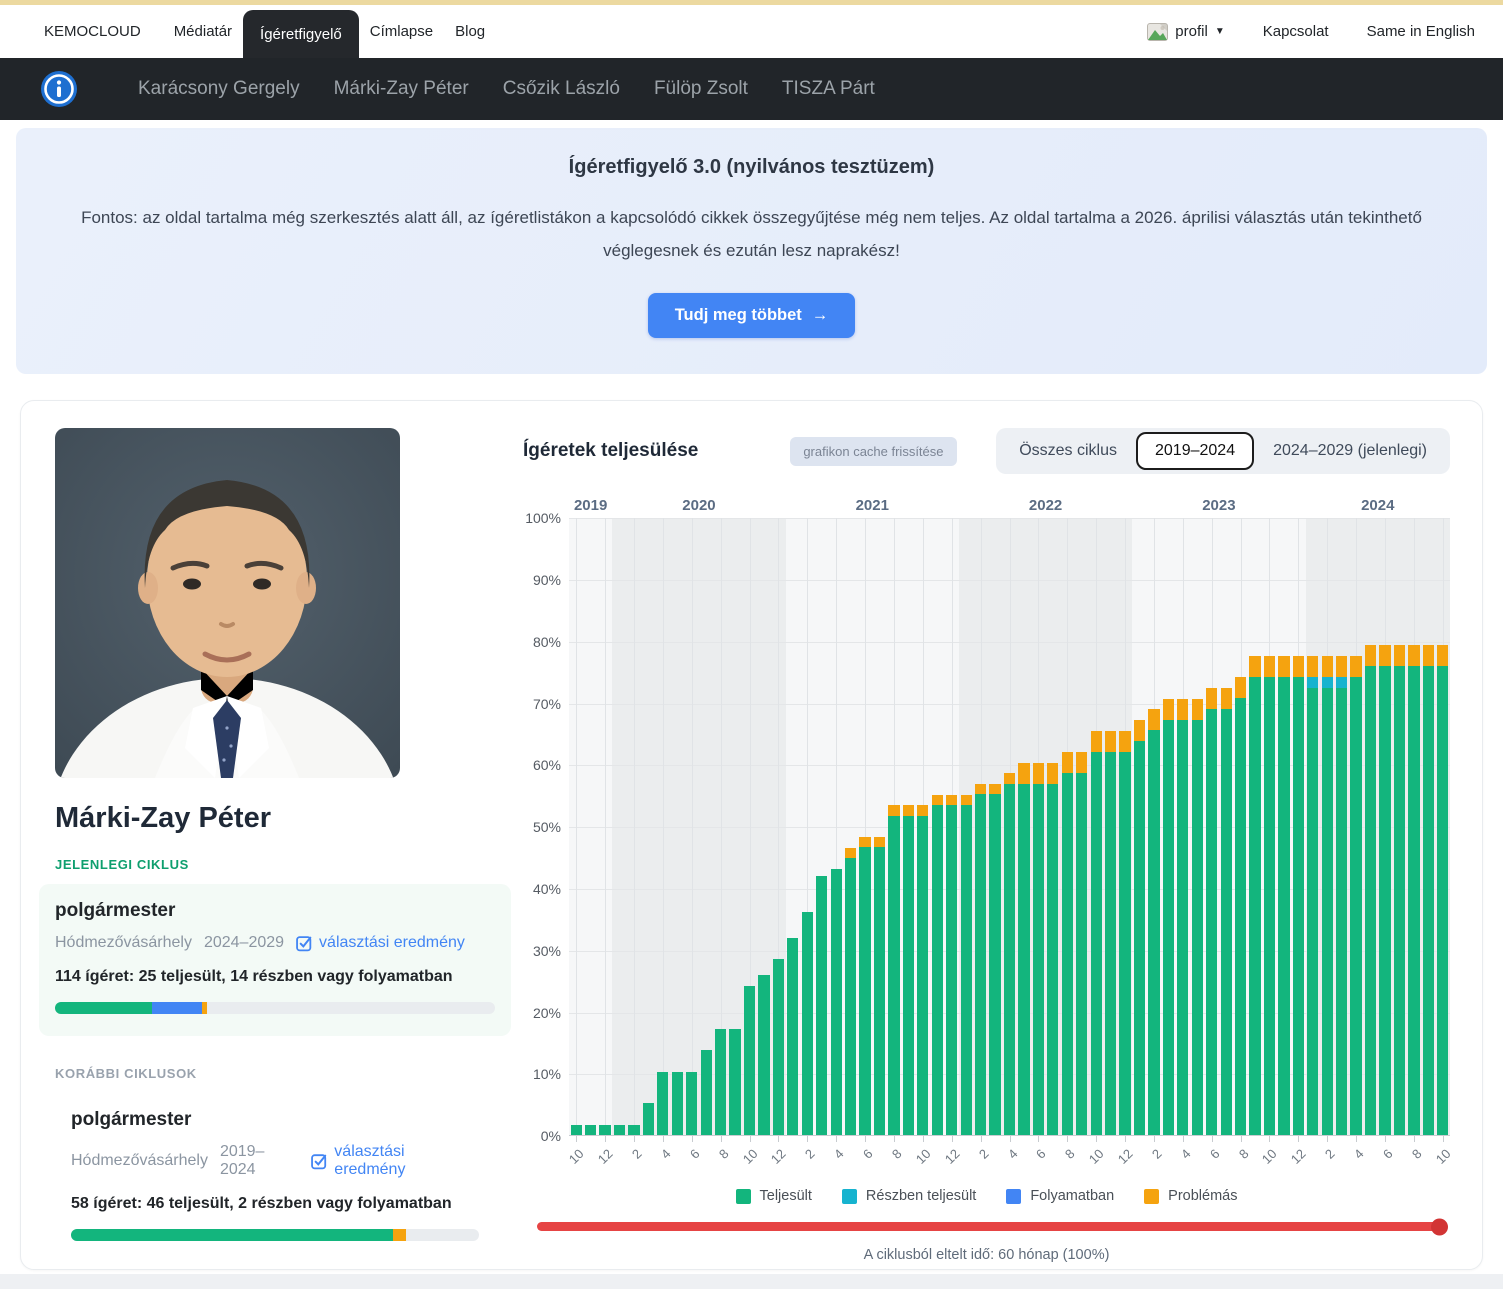  Describe the element at coordinates (546, 641) in the screenshot. I see `y-tick-label: 80%` at that location.